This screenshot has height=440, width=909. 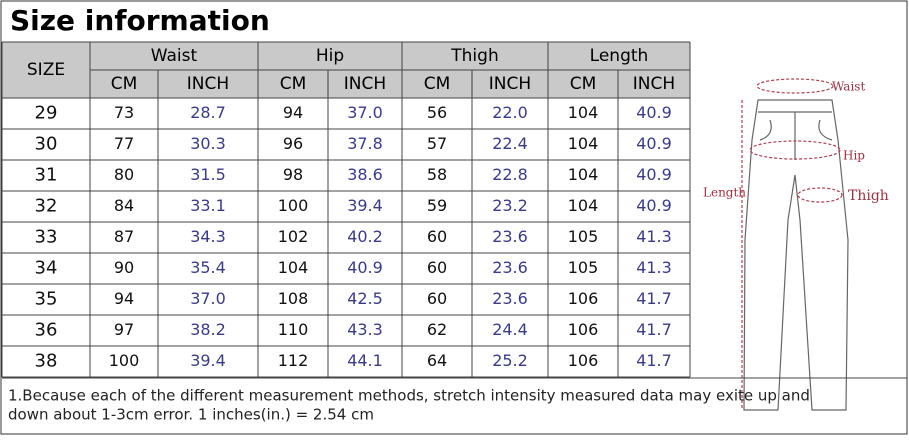 I want to click on cell: 40.2, so click(x=365, y=236).